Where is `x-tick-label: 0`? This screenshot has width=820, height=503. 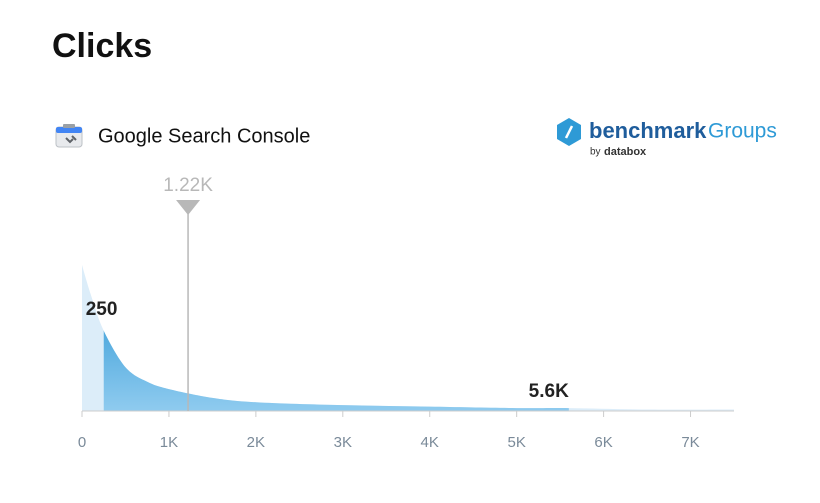 x-tick-label: 0 is located at coordinates (82, 442).